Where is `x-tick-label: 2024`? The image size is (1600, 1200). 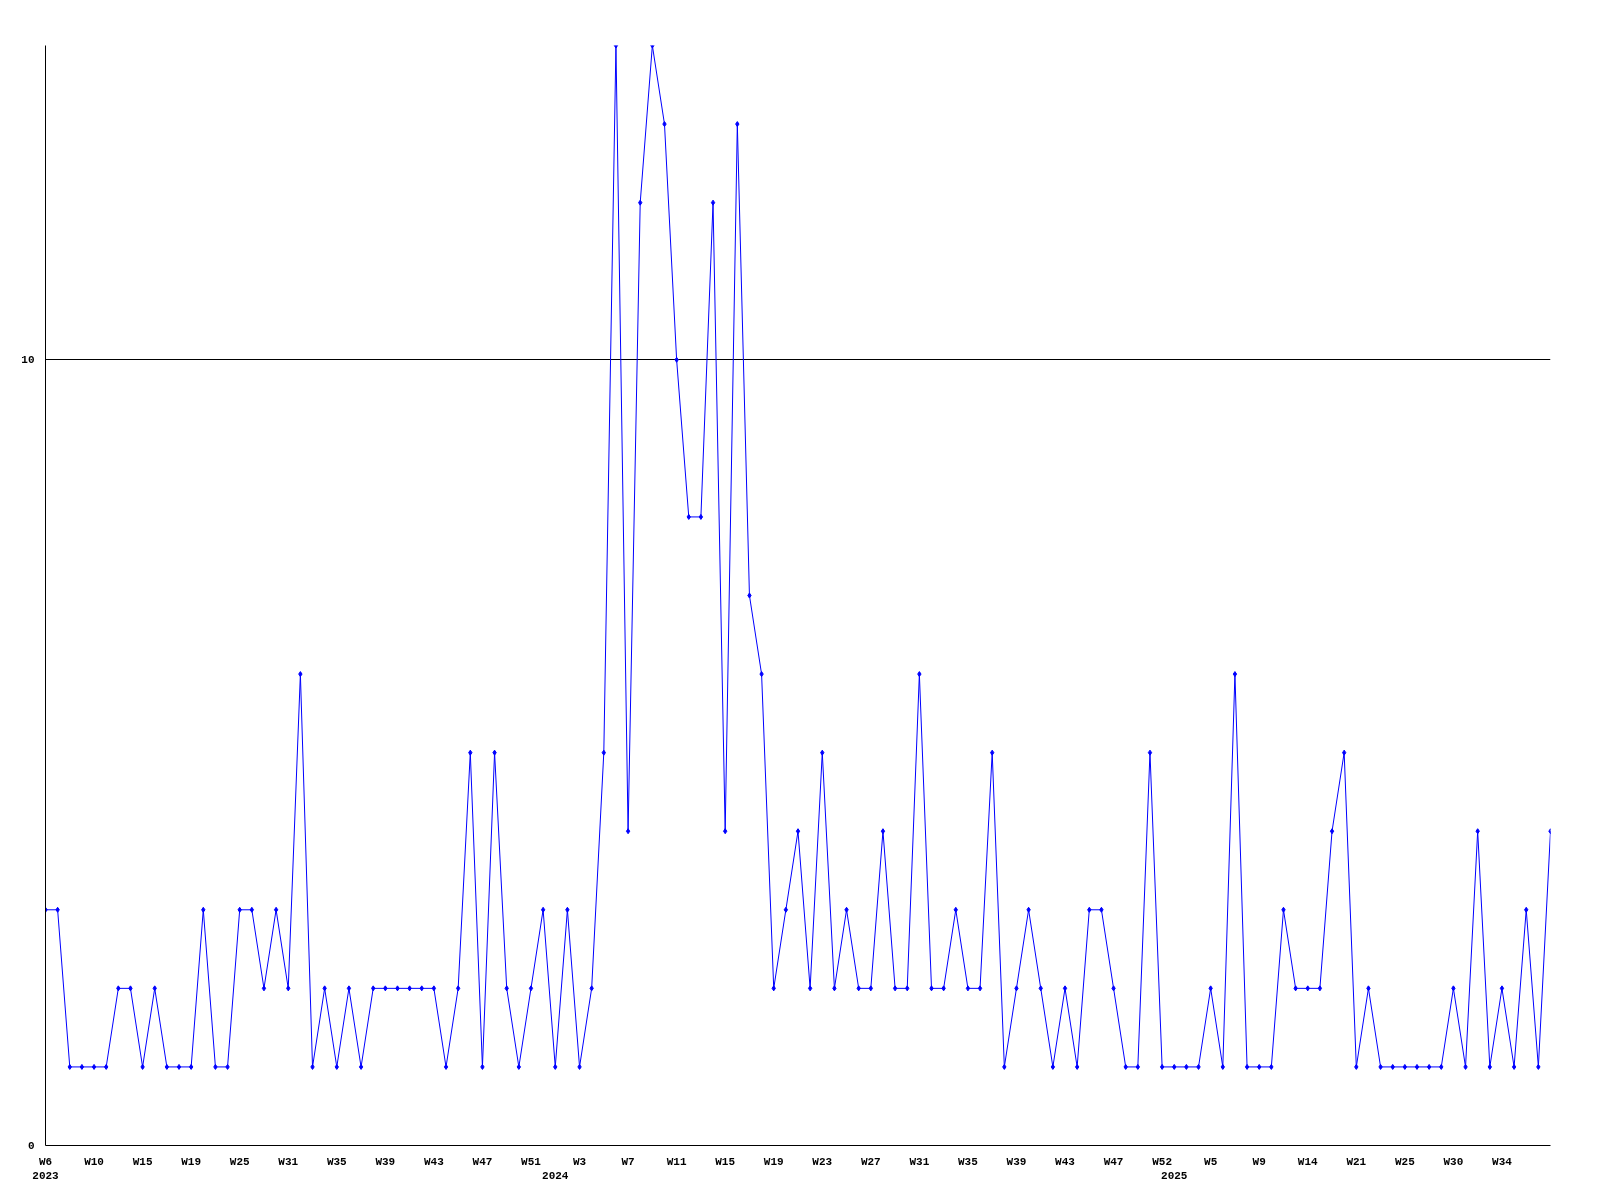 x-tick-label: 2024 is located at coordinates (555, 1175).